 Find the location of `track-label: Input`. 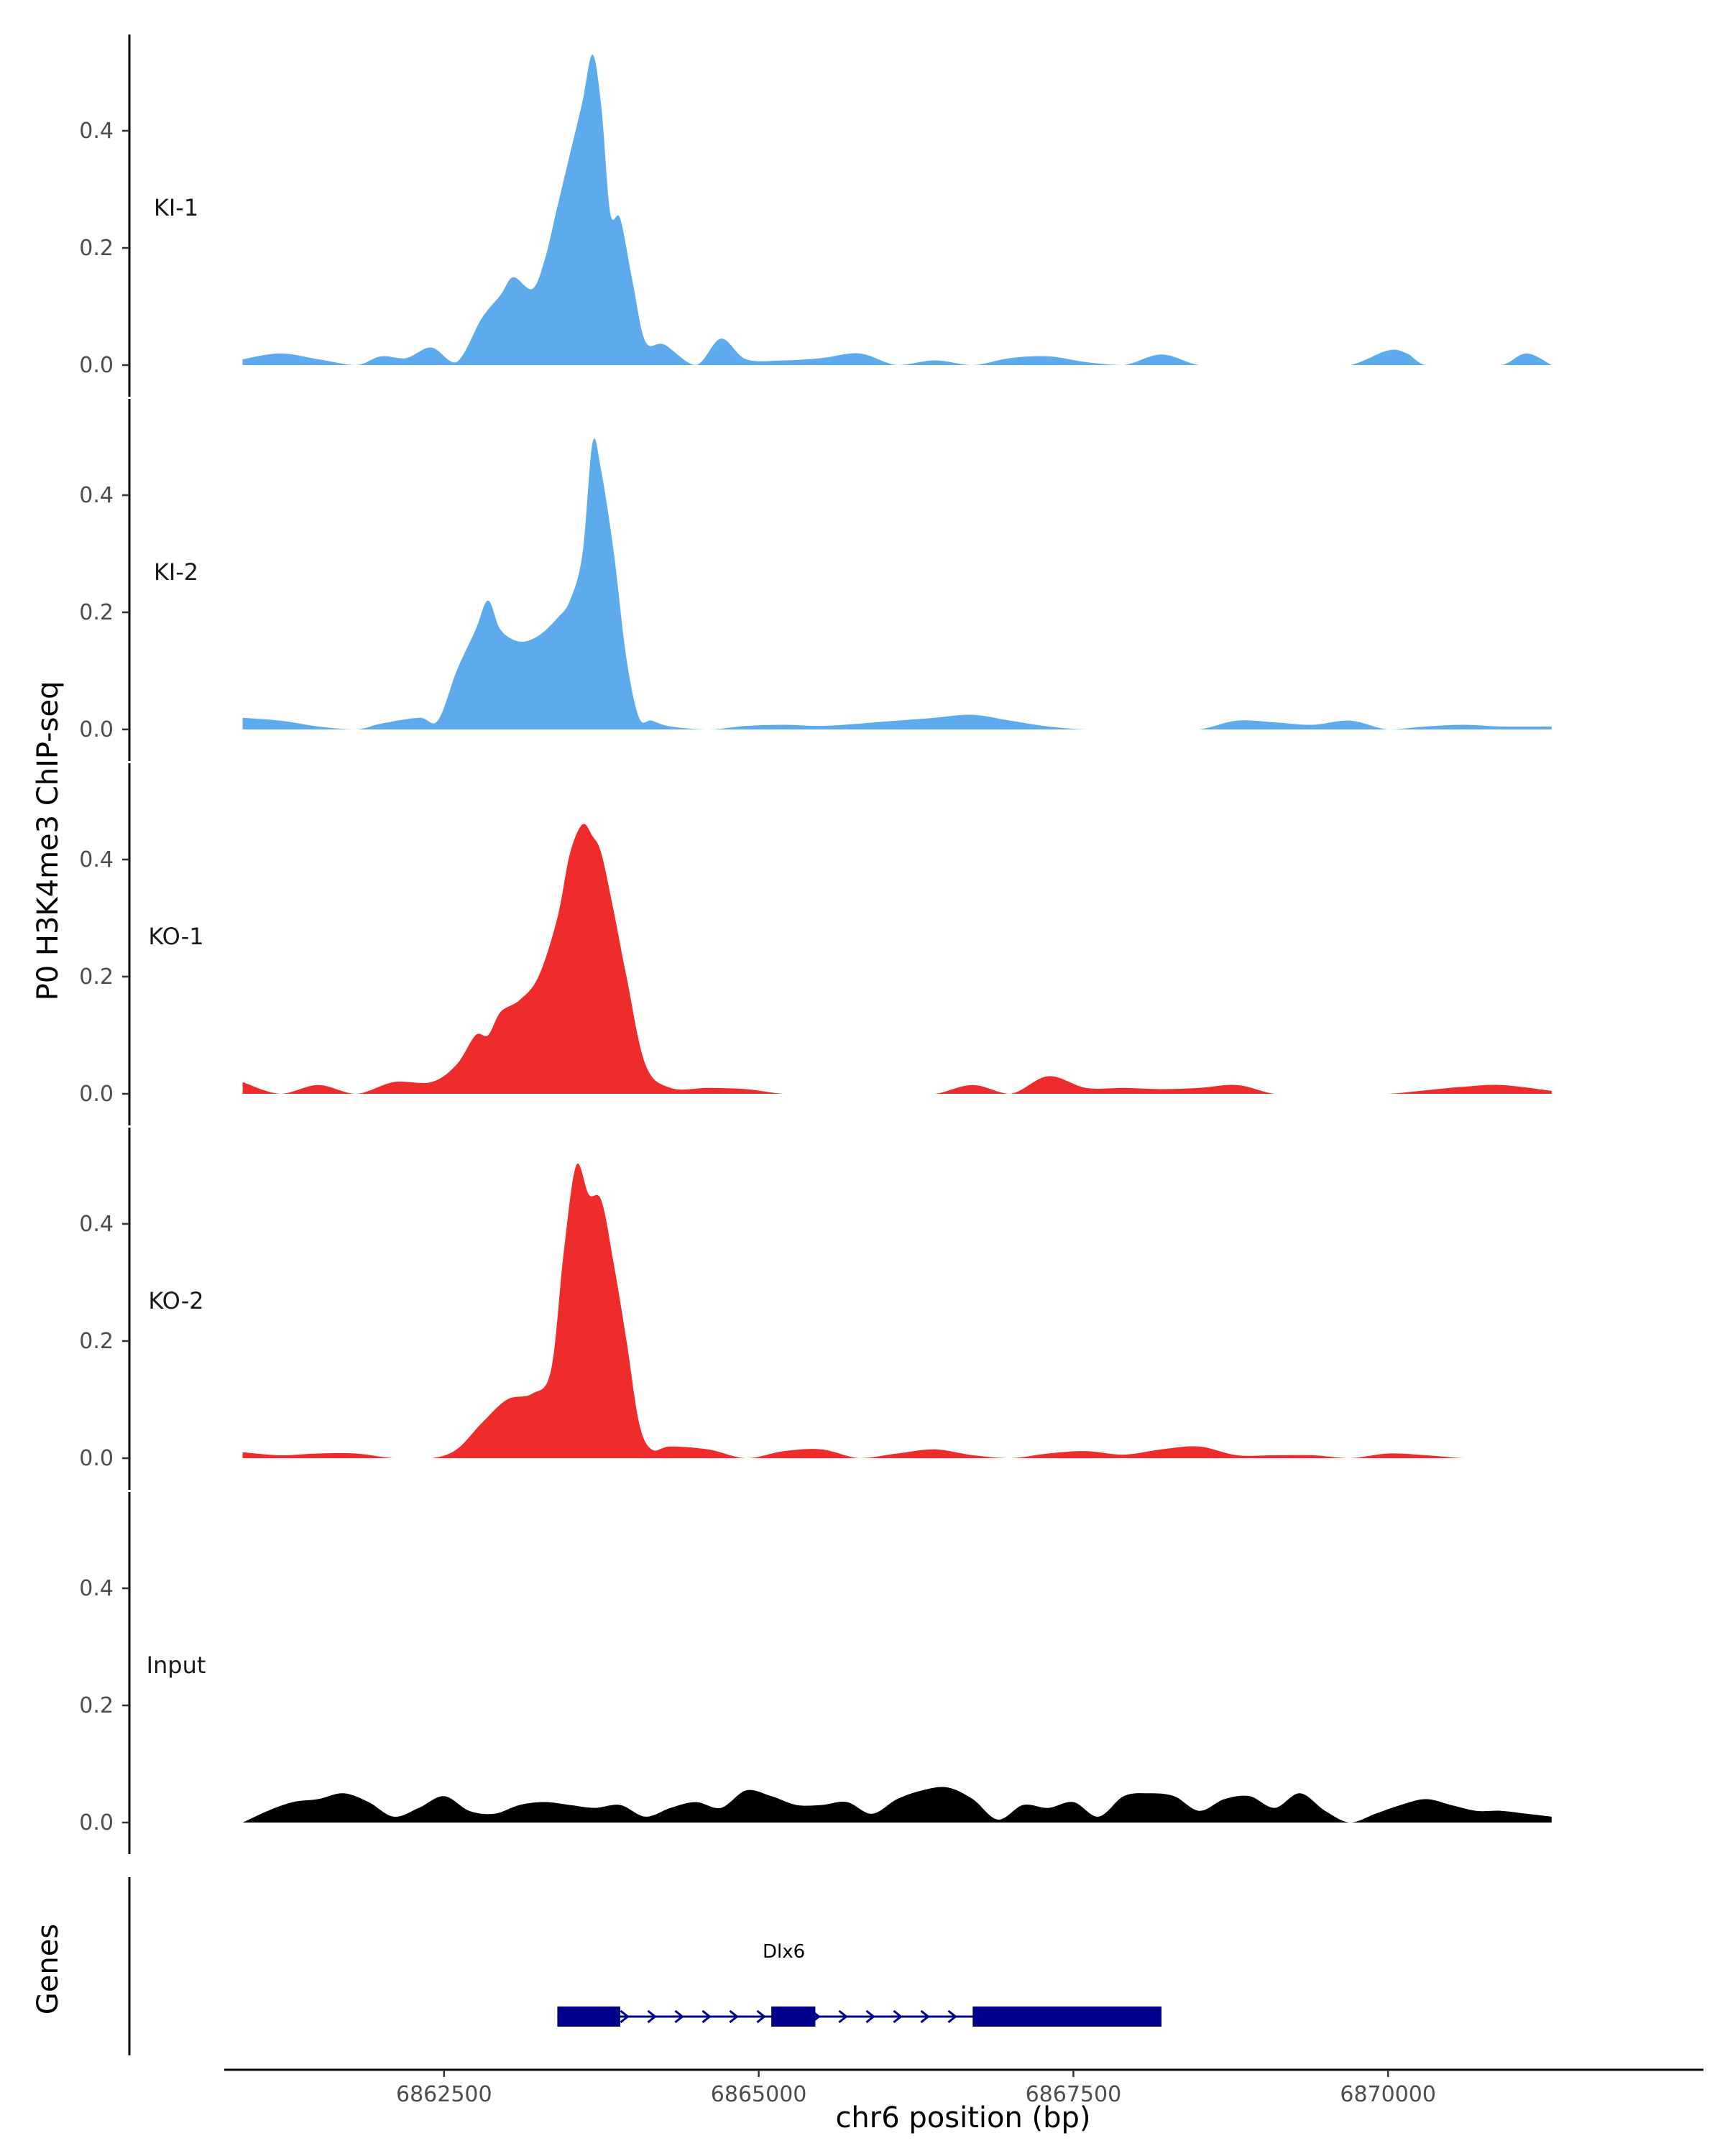

track-label: Input is located at coordinates (176, 1665).